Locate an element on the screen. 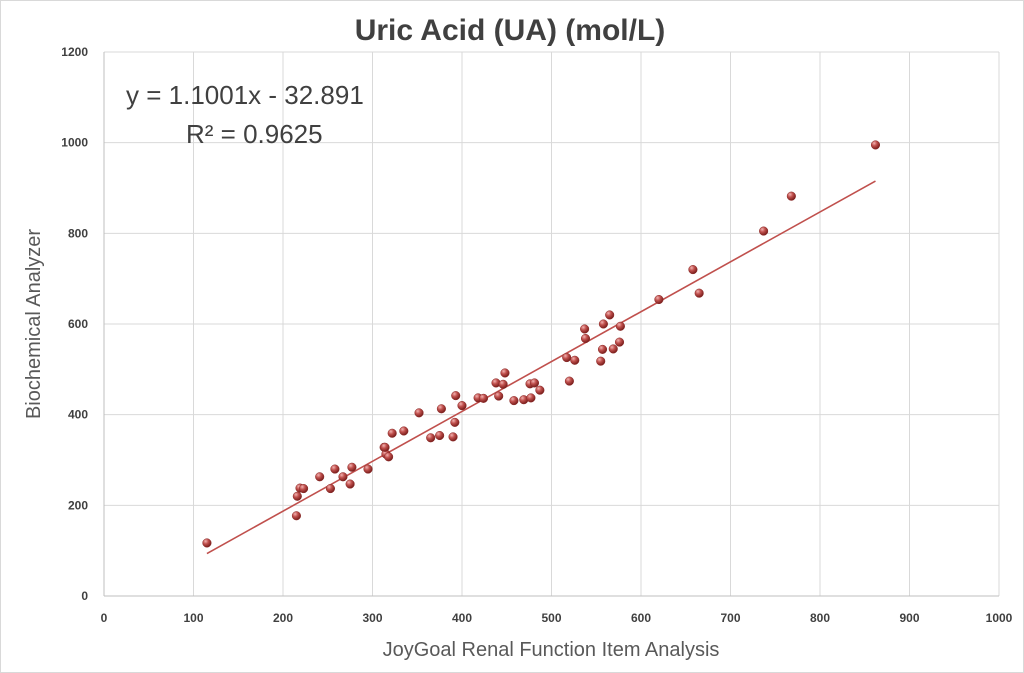 The height and width of the screenshot is (673, 1024). y-tick-label: 400 is located at coordinates (78, 415).